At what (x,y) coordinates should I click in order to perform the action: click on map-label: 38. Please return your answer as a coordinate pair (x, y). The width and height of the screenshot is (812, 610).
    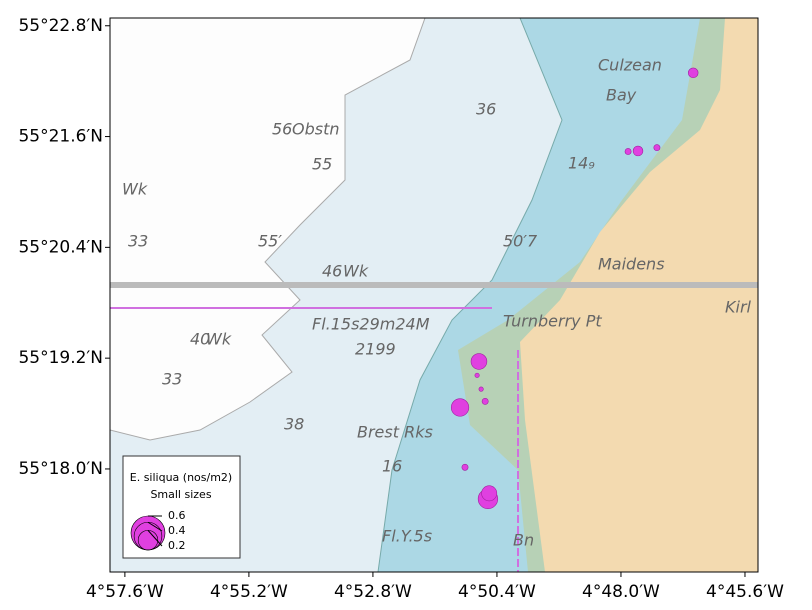
    Looking at the image, I should click on (294, 424).